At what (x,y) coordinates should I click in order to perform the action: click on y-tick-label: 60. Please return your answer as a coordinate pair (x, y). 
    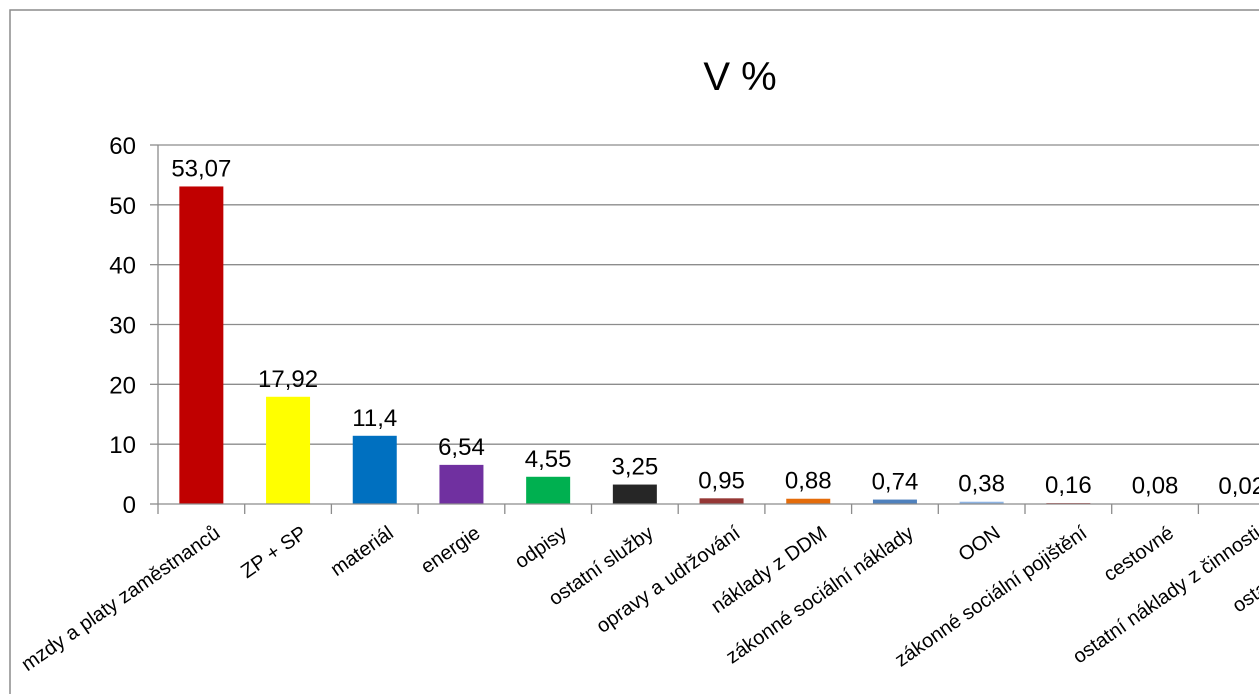
    Looking at the image, I should click on (122, 146).